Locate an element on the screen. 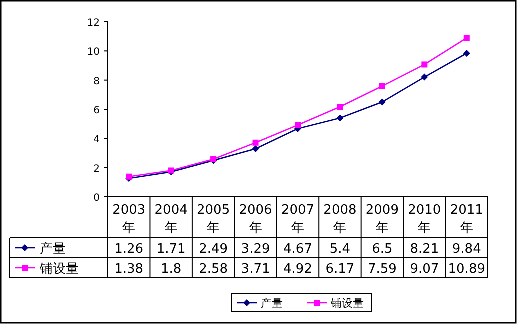 The image size is (517, 324). y-tick-label: 4 is located at coordinates (97, 140).